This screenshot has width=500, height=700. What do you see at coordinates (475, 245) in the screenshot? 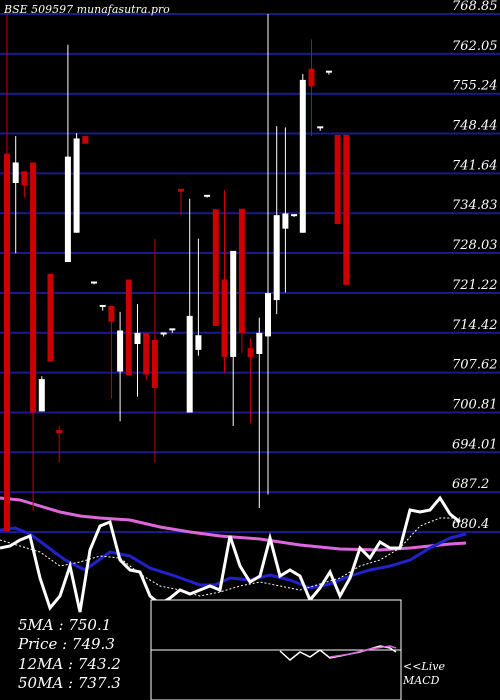
I see `y-tick-label: 728.03` at bounding box center [475, 245].